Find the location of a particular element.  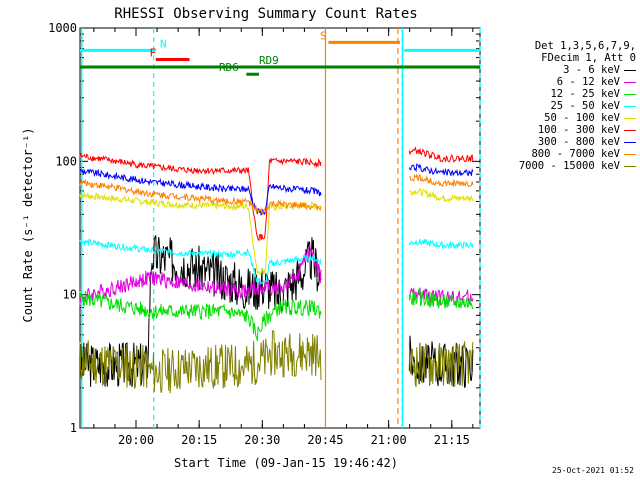

legend-entry-label: 50 - 100 keV is located at coordinates (582, 118).